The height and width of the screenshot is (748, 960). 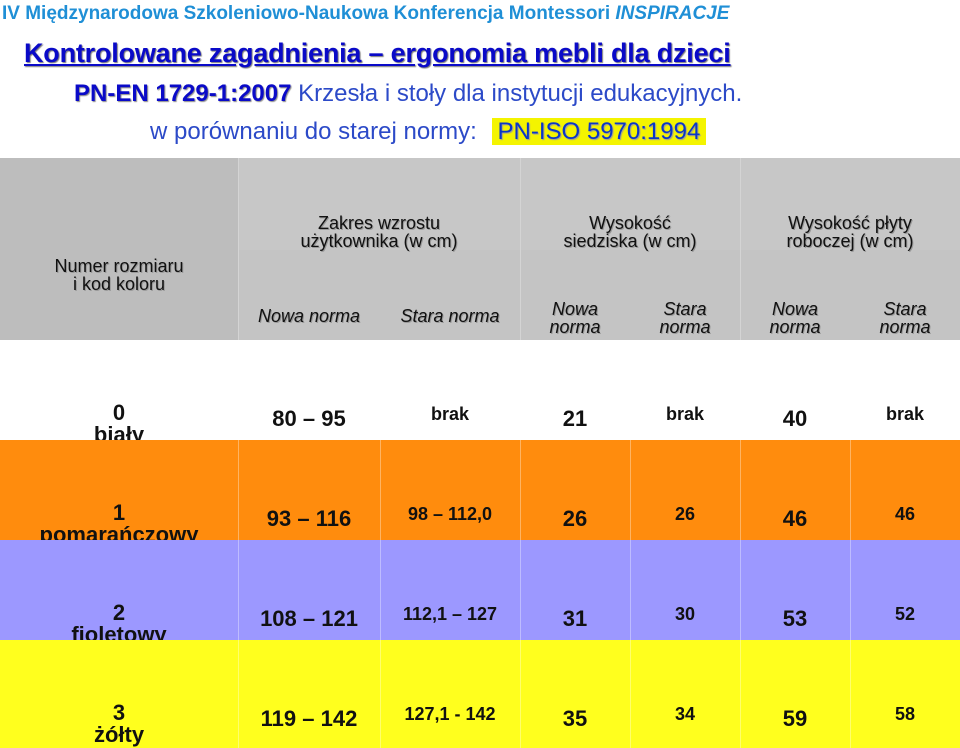 I want to click on subheader-seat-old: Stara norma, so click(x=685, y=318).